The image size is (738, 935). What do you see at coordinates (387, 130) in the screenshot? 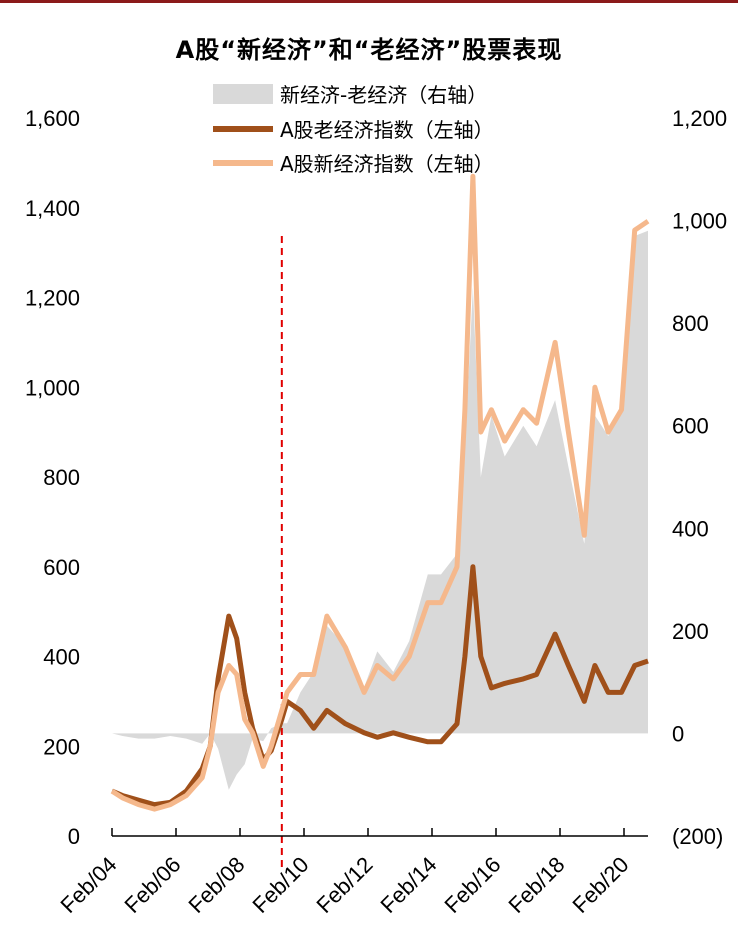
I see `legend-label: A股老经济指数（左轴）` at bounding box center [387, 130].